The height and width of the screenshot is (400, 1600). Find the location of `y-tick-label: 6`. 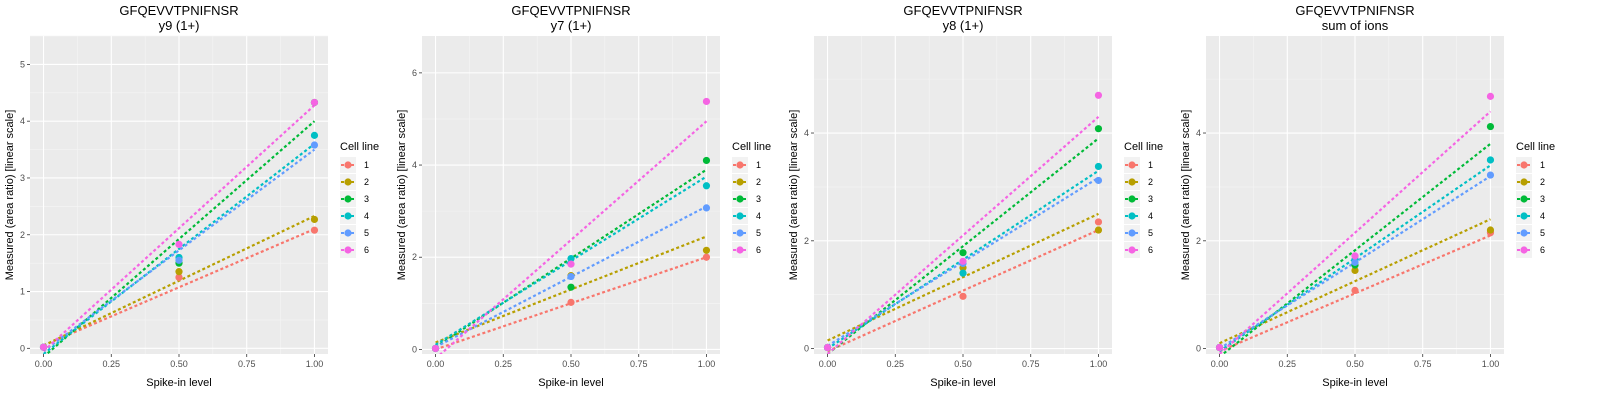

y-tick-label: 6 is located at coordinates (414, 73).